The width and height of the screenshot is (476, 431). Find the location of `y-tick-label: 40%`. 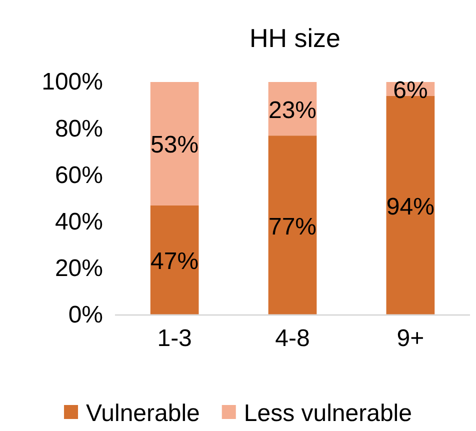

y-tick-label: 40% is located at coordinates (78, 222).